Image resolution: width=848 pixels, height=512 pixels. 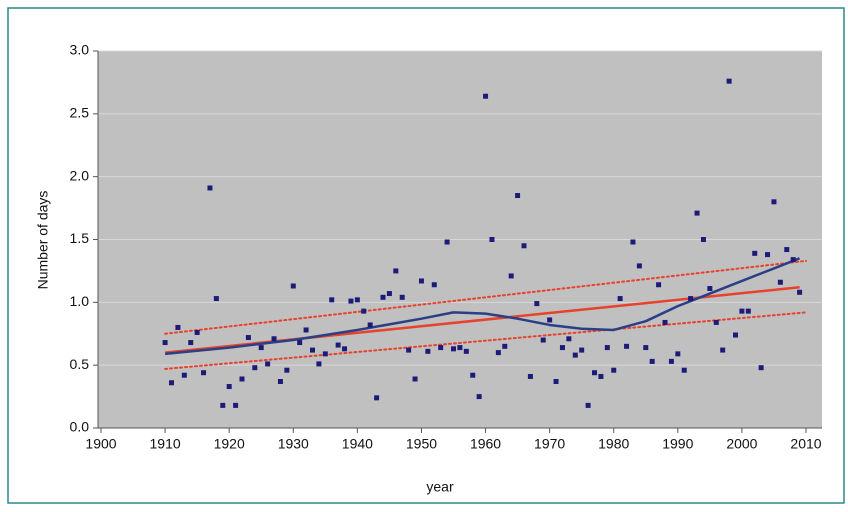 What do you see at coordinates (357, 444) in the screenshot?
I see `x-tick-label: 1940` at bounding box center [357, 444].